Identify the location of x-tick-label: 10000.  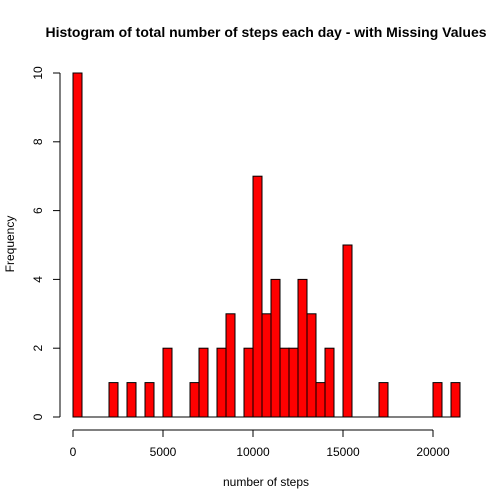
(253, 452).